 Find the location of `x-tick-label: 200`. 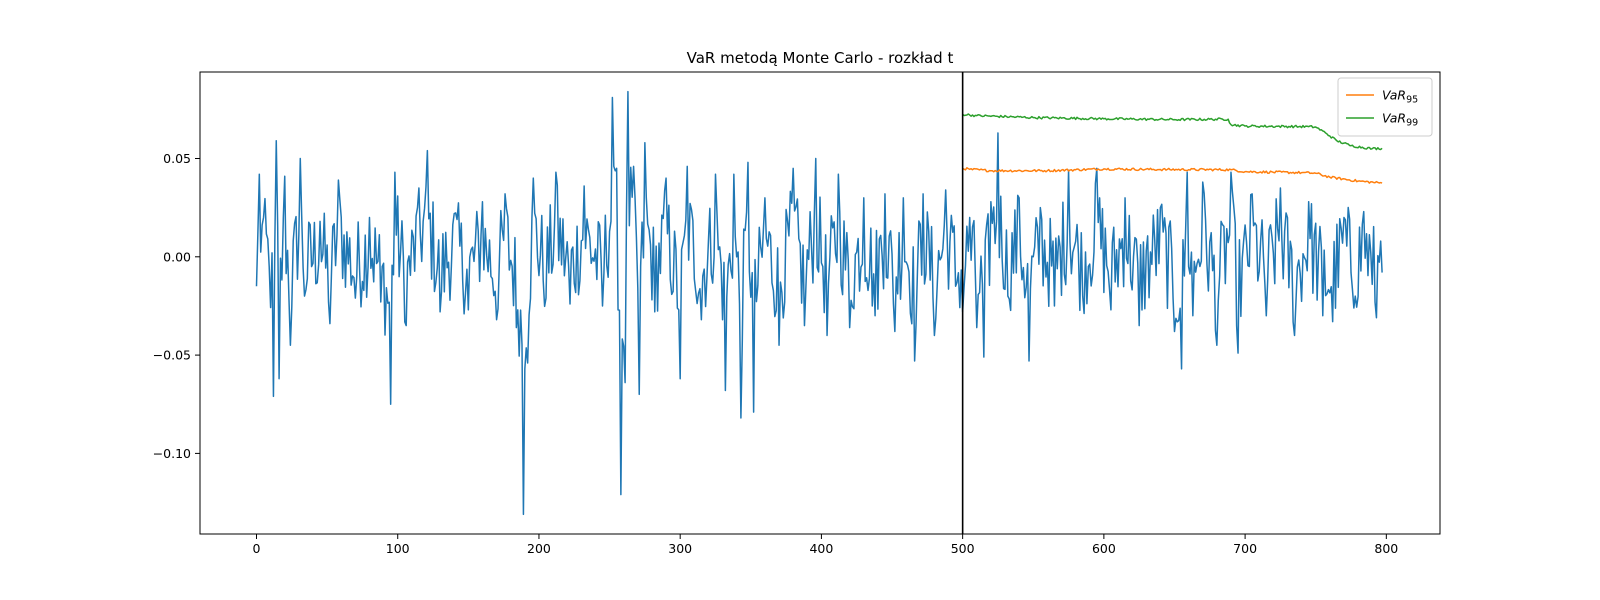

x-tick-label: 200 is located at coordinates (539, 548).